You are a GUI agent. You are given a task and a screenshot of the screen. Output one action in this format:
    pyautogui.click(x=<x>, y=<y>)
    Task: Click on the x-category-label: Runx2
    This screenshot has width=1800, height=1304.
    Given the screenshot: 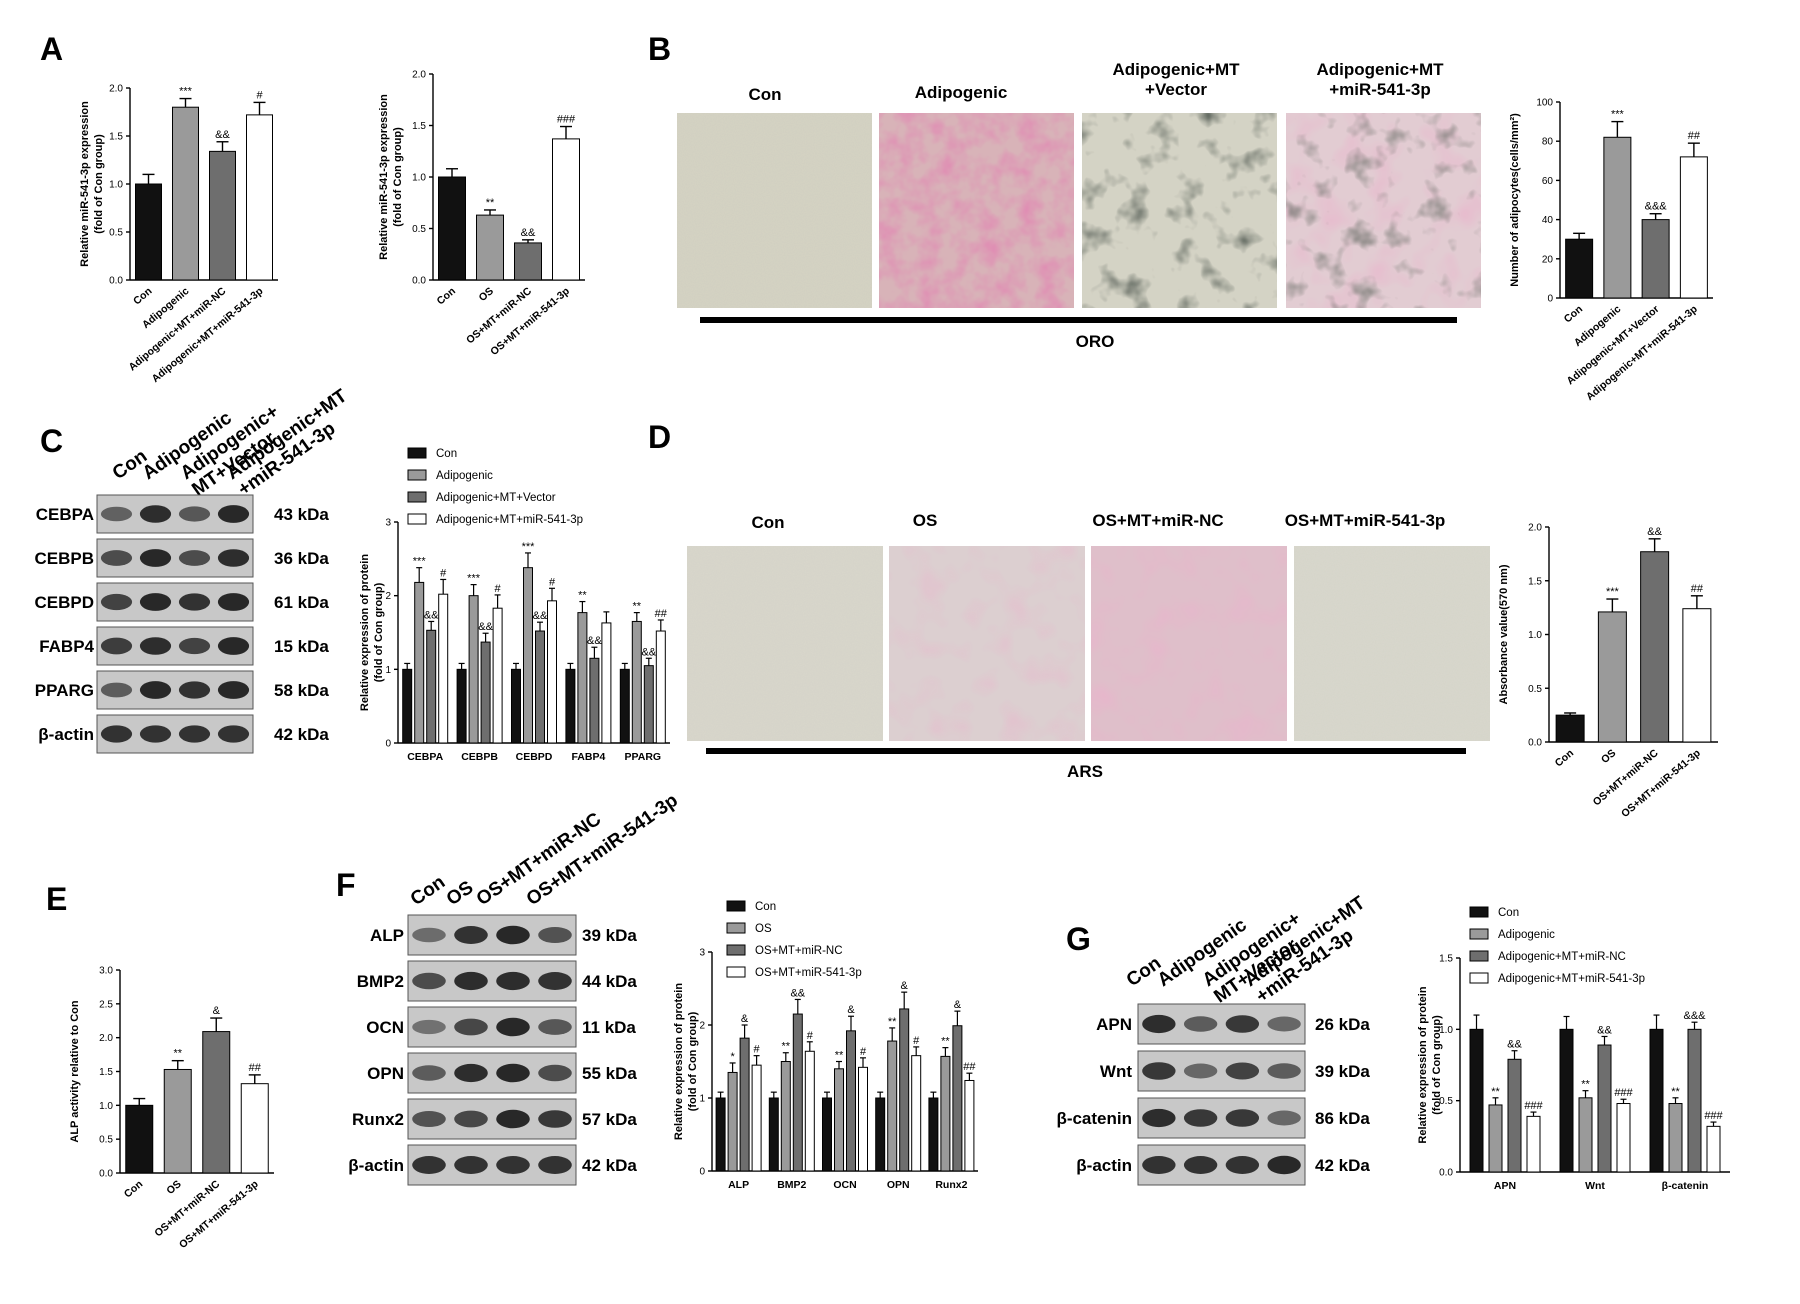 What is the action you would take?
    pyautogui.click(x=951, y=1185)
    